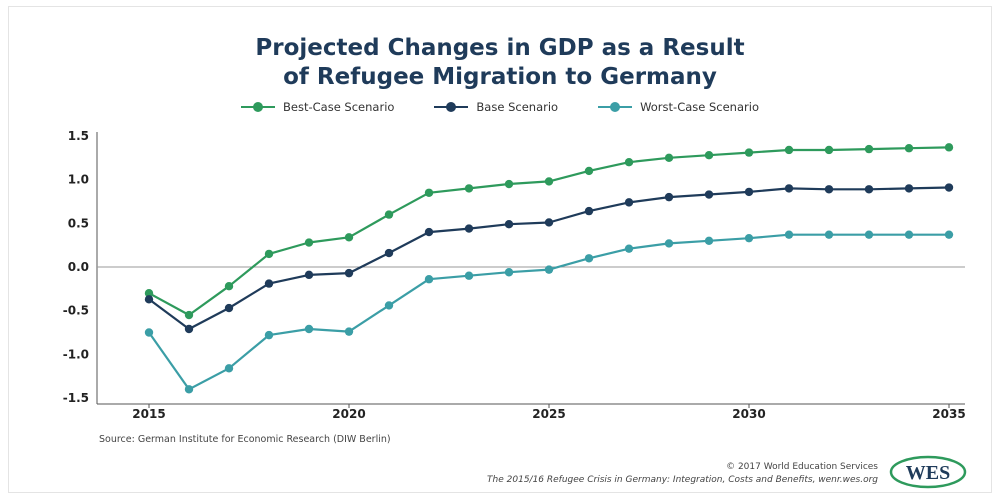  I want to click on y-tick-label: 1.5, so click(78, 136).